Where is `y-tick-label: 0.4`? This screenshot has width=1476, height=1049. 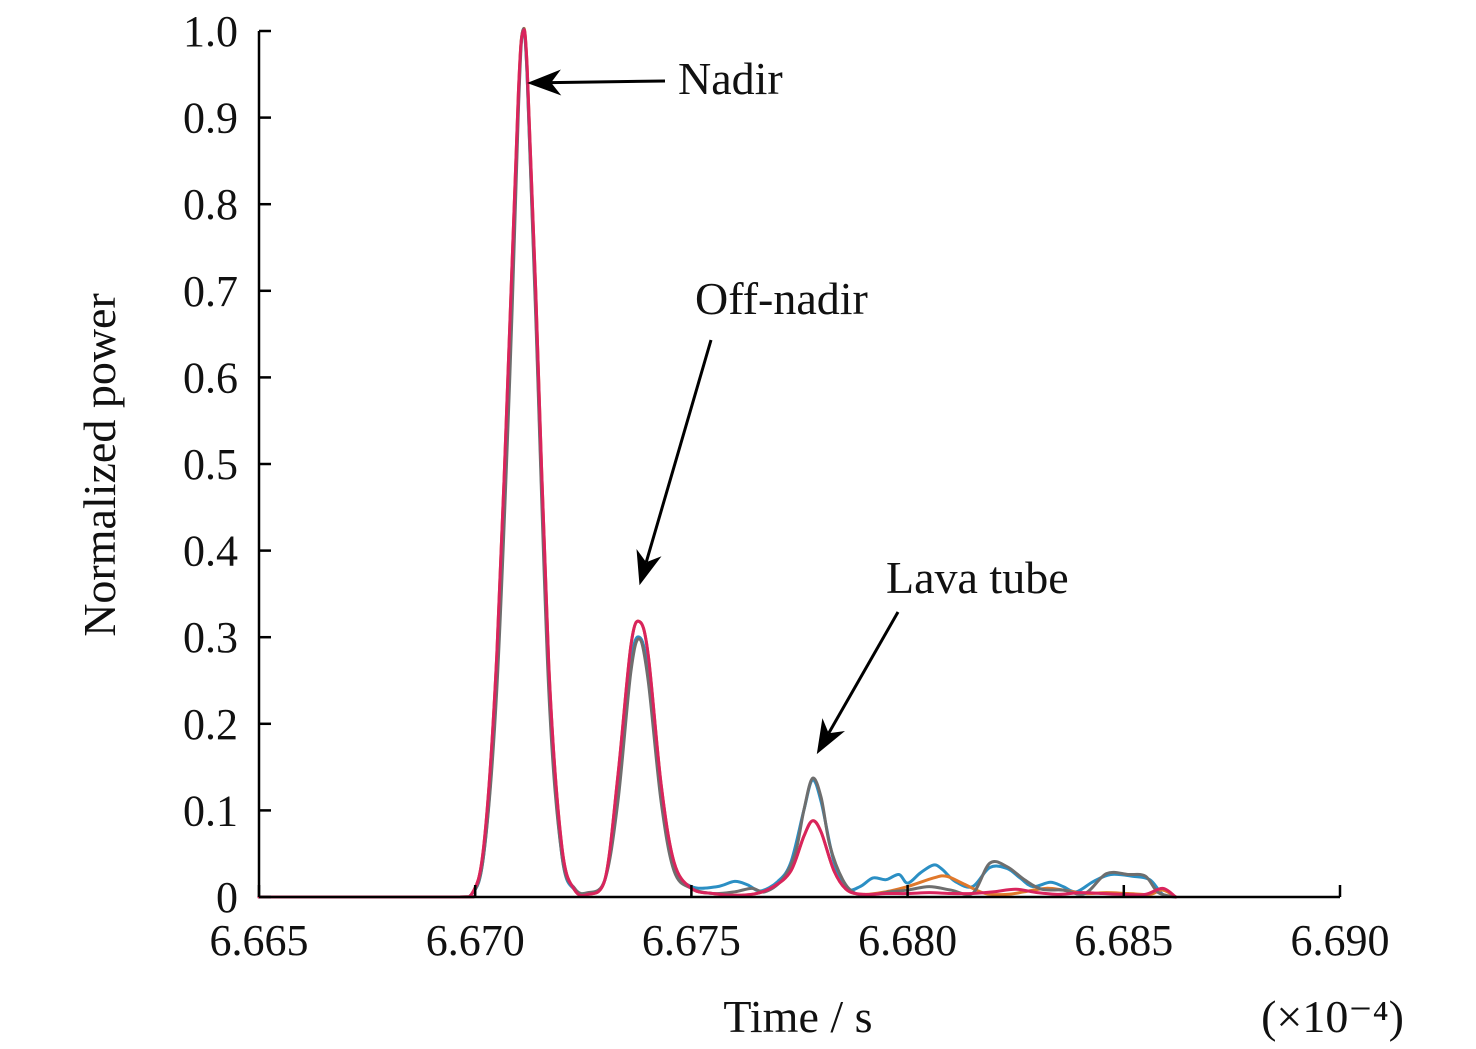
y-tick-label: 0.4 is located at coordinates (210, 551).